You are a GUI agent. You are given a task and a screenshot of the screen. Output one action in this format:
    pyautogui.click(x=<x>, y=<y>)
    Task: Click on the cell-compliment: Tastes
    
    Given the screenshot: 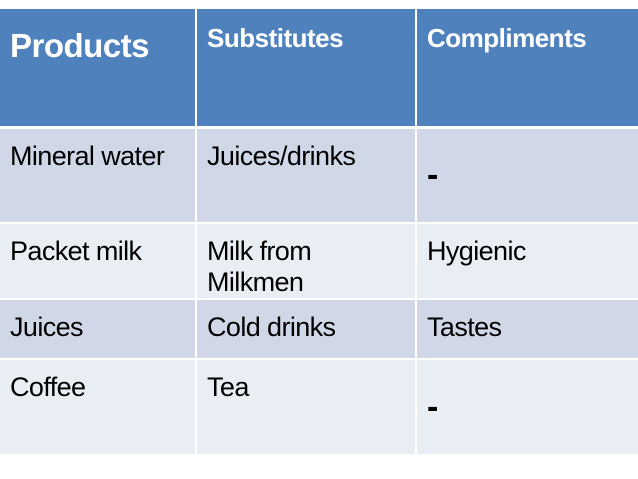 What is the action you would take?
    pyautogui.click(x=527, y=329)
    